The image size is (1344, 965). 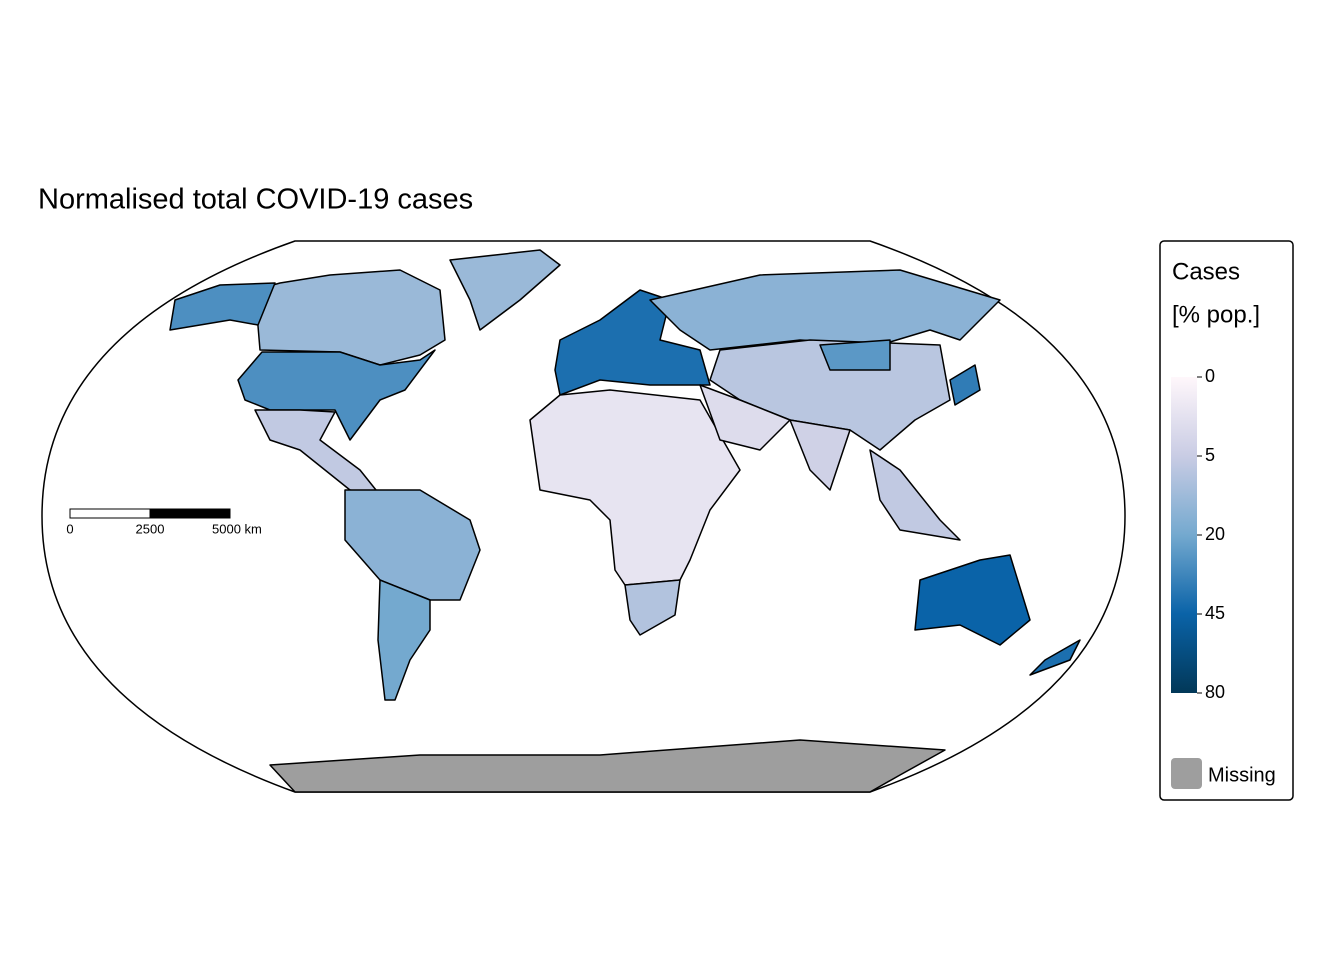 I want to click on scale-bar-label: 2500, so click(x=150, y=528).